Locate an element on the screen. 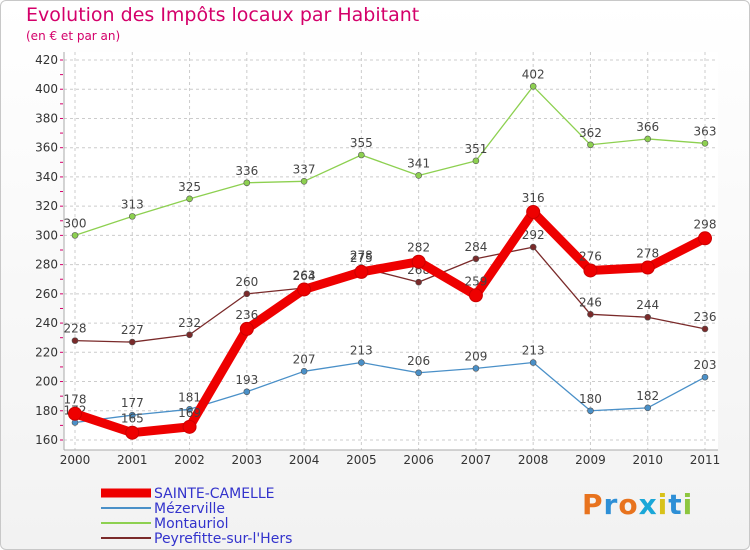  data-label: 298 is located at coordinates (705, 224).